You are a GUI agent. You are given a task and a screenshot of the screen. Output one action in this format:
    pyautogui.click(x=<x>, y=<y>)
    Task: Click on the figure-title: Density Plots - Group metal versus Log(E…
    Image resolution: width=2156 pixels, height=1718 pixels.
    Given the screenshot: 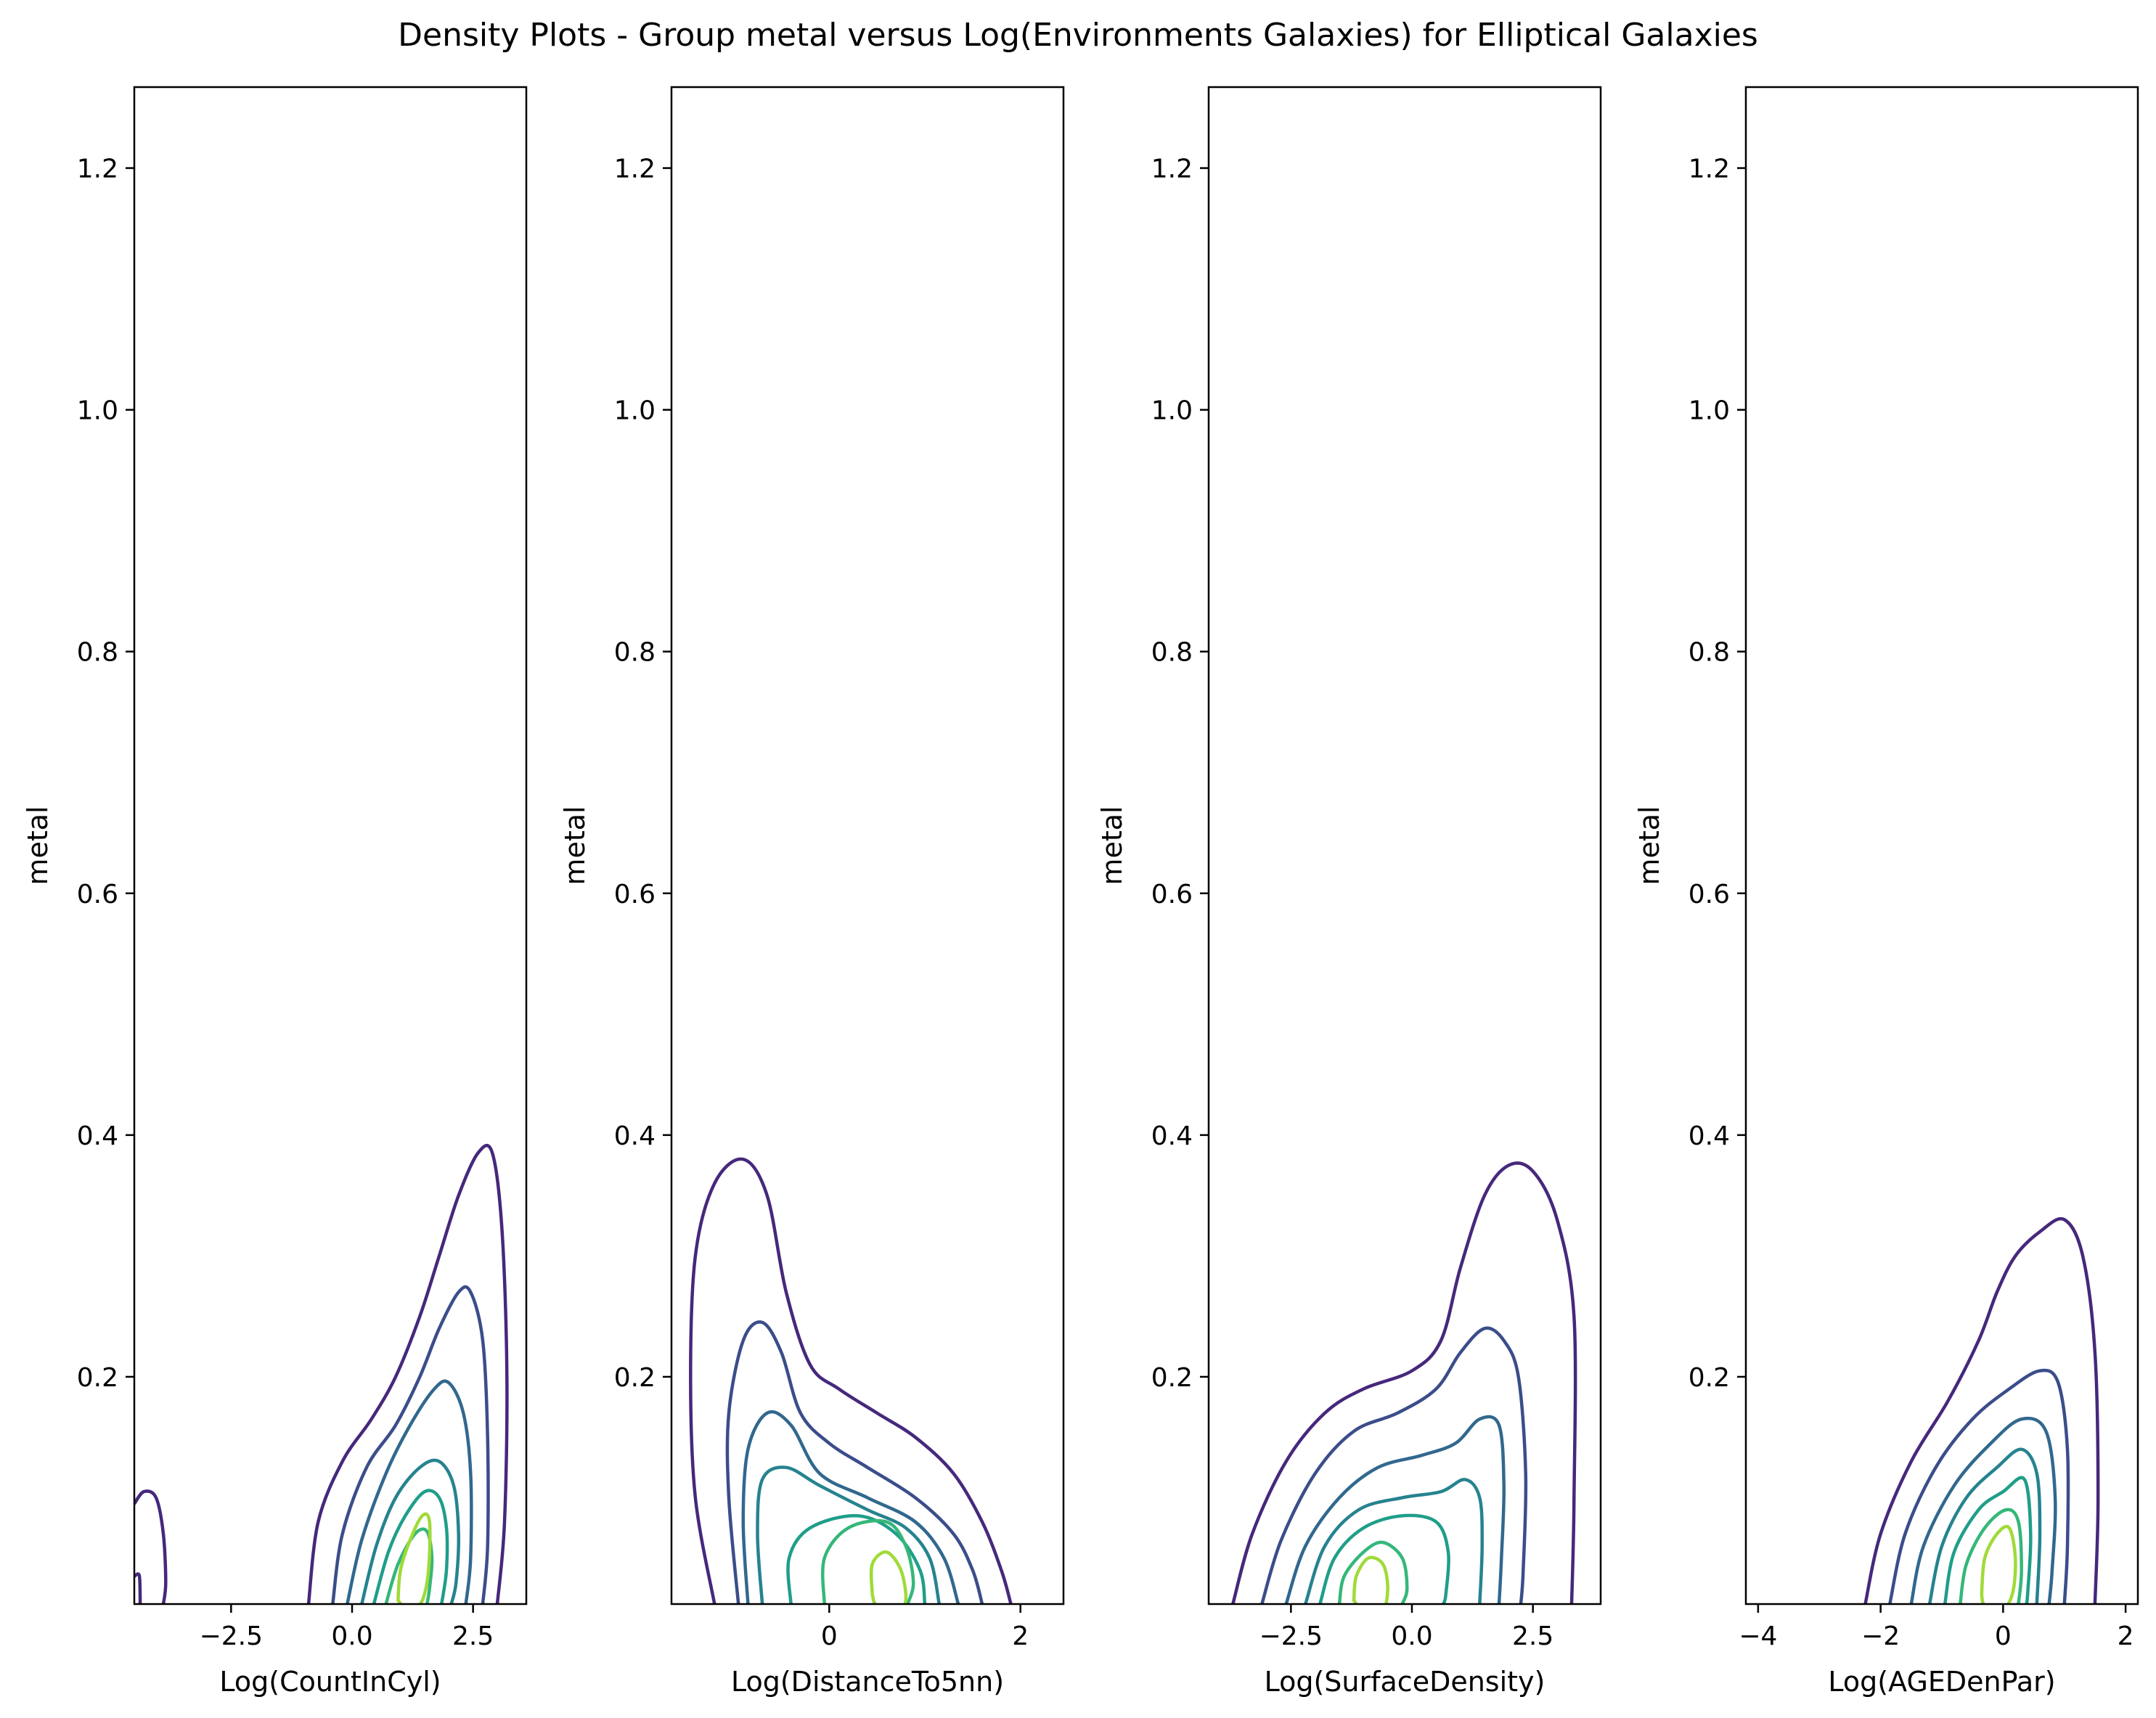 What is the action you would take?
    pyautogui.click(x=1078, y=35)
    